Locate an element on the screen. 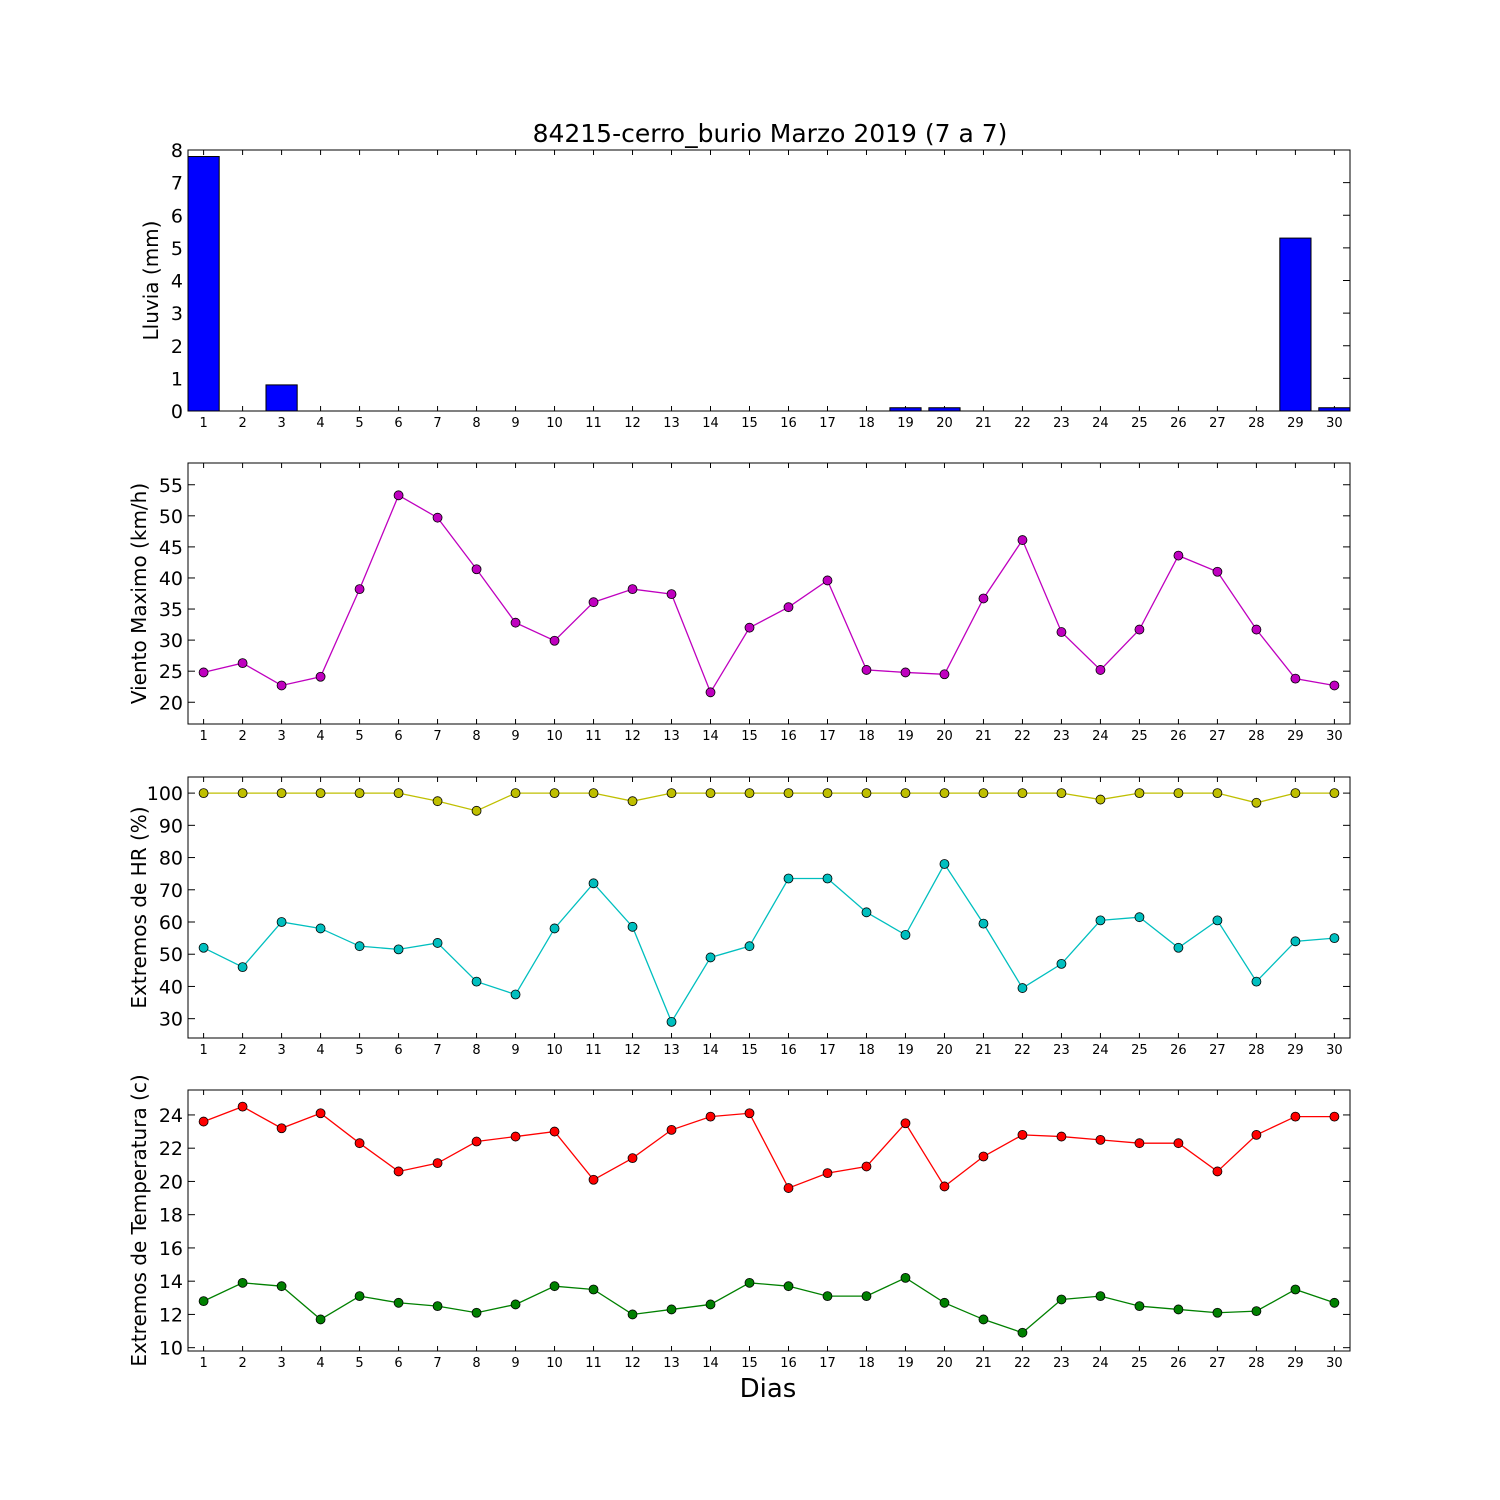 This screenshot has height=1500, width=1500. bar is located at coordinates (281, 398).